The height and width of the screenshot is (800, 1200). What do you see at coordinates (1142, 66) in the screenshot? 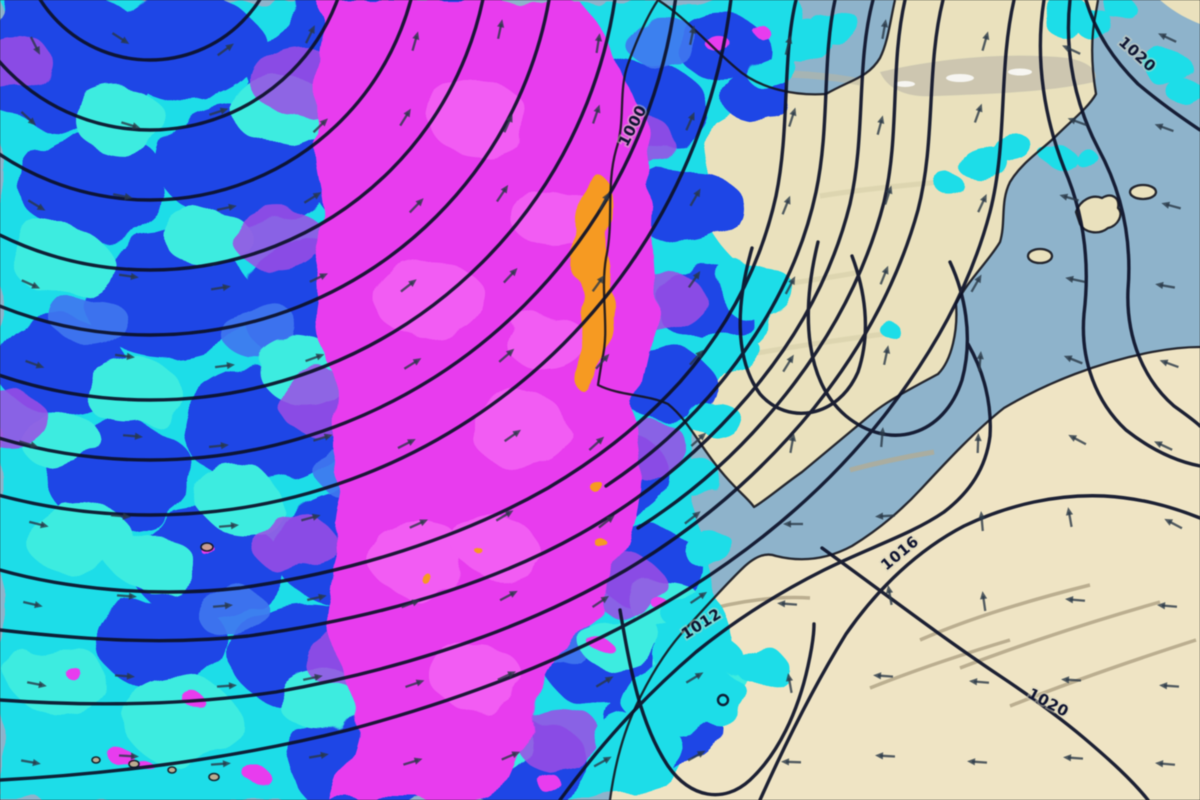
I see `isobar-1020-north` at bounding box center [1142, 66].